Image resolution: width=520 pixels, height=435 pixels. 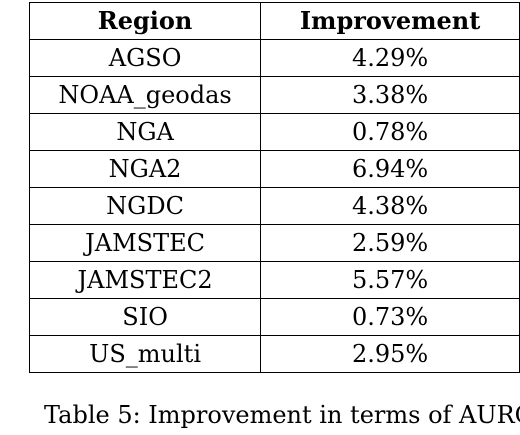 I want to click on table-row: JAMSTEC 2.59%, so click(x=274, y=243).